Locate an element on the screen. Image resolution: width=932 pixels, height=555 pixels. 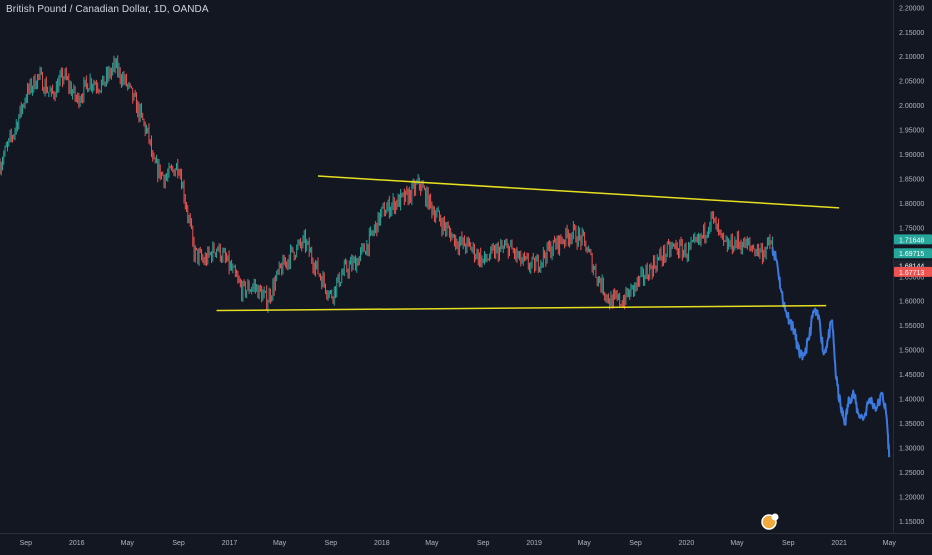
x-tick-label: 2021 is located at coordinates (839, 543).